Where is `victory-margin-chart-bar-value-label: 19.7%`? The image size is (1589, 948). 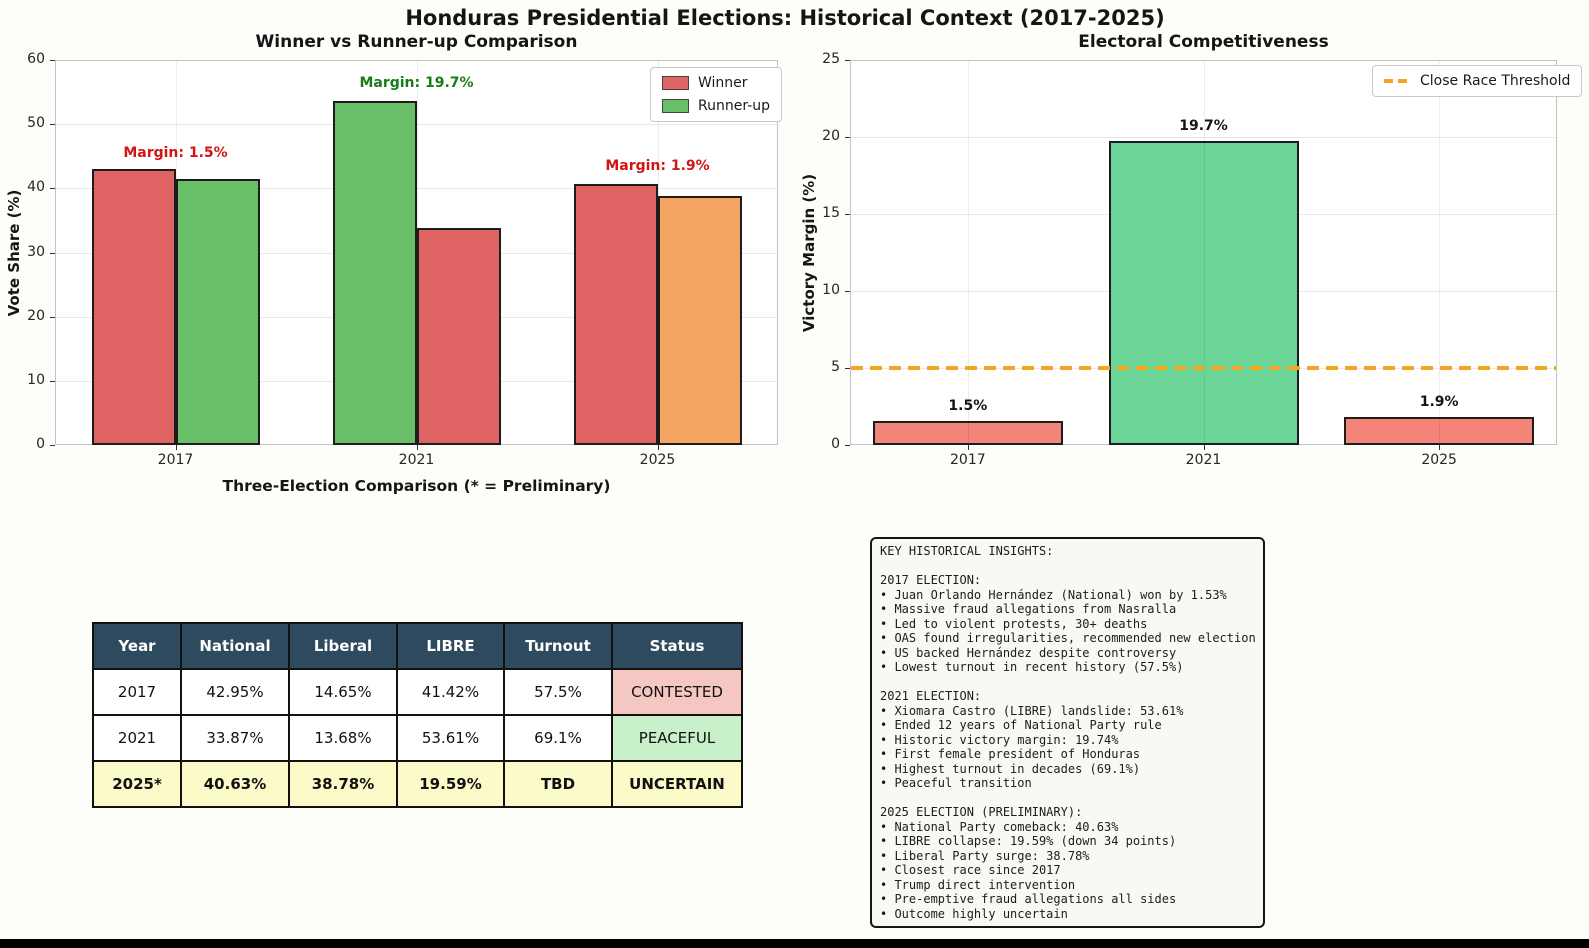
victory-margin-chart-bar-value-label: 19.7% is located at coordinates (1203, 126).